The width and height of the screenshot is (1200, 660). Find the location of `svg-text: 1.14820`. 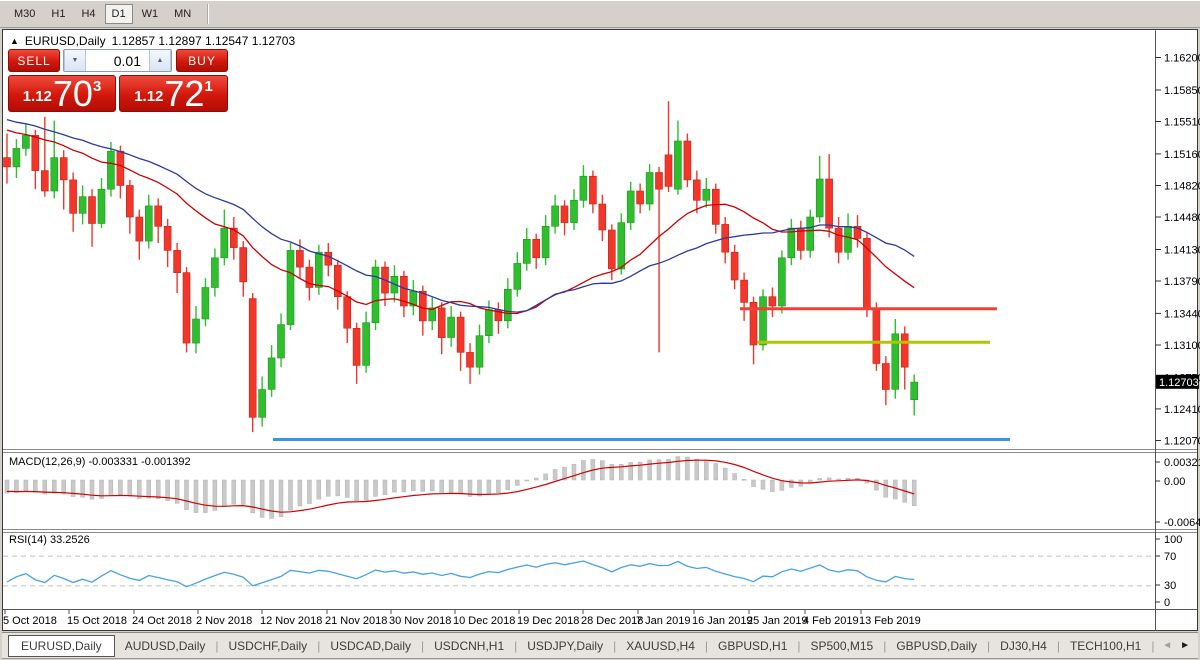

svg-text: 1.14820 is located at coordinates (1182, 187).